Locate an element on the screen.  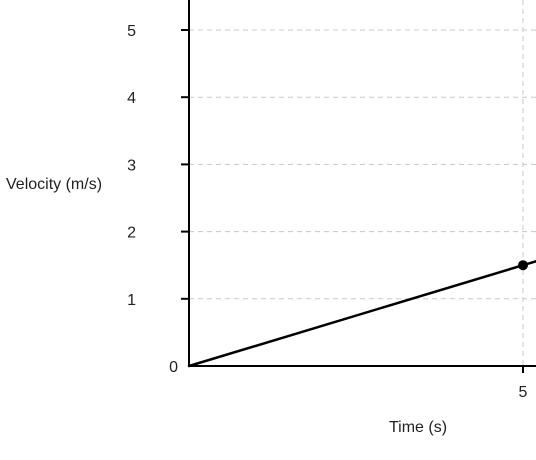
y-axis-title: Velocity (m/s) is located at coordinates (54, 184).